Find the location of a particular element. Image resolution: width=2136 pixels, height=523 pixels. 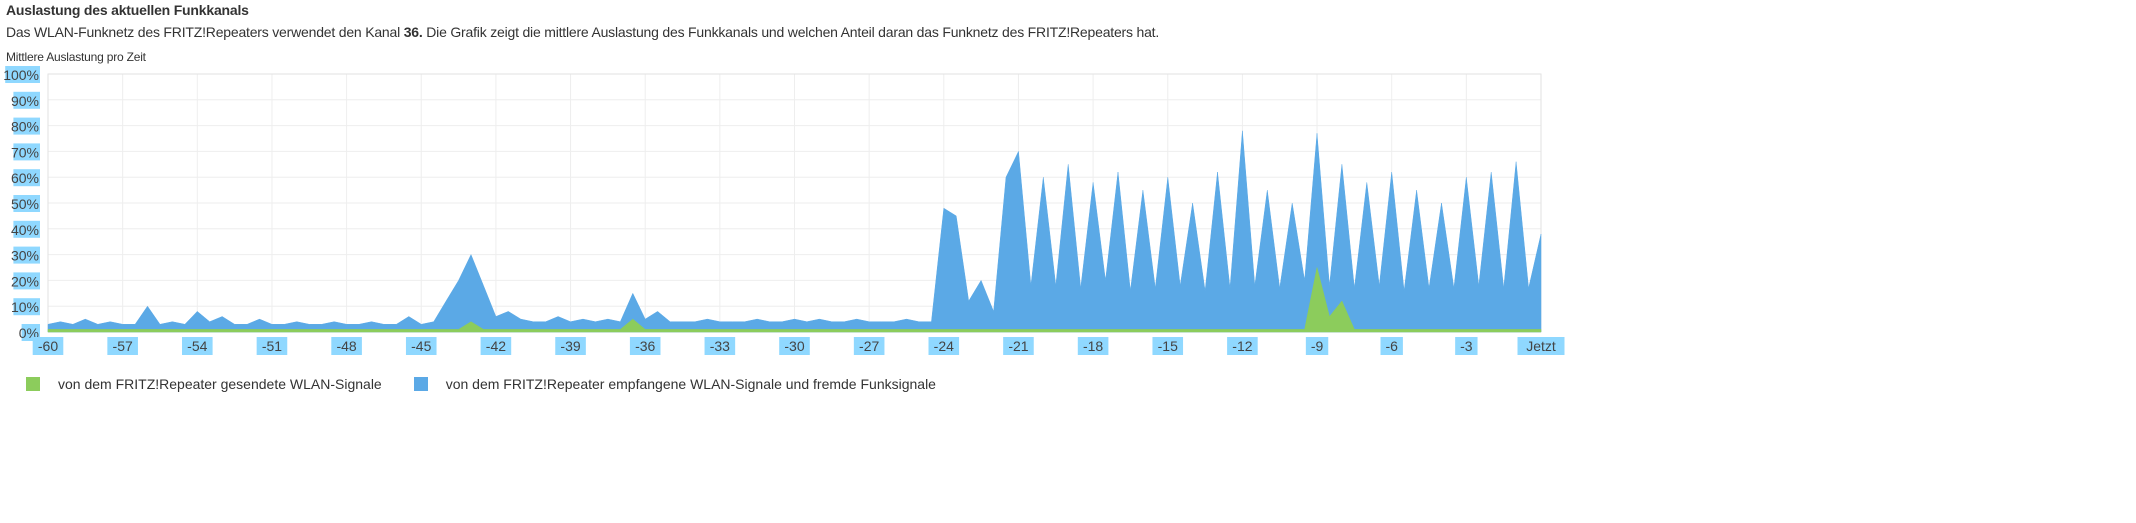

x-tick-label: -24 is located at coordinates (944, 346).